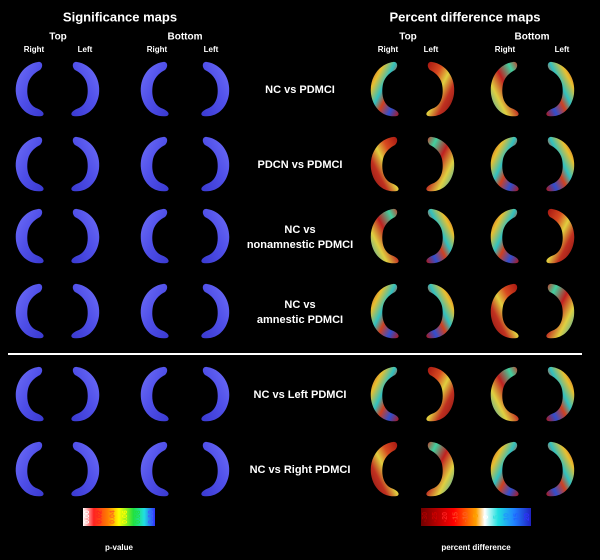  What do you see at coordinates (476, 547) in the screenshot?
I see `colorbar-label: percent difference` at bounding box center [476, 547].